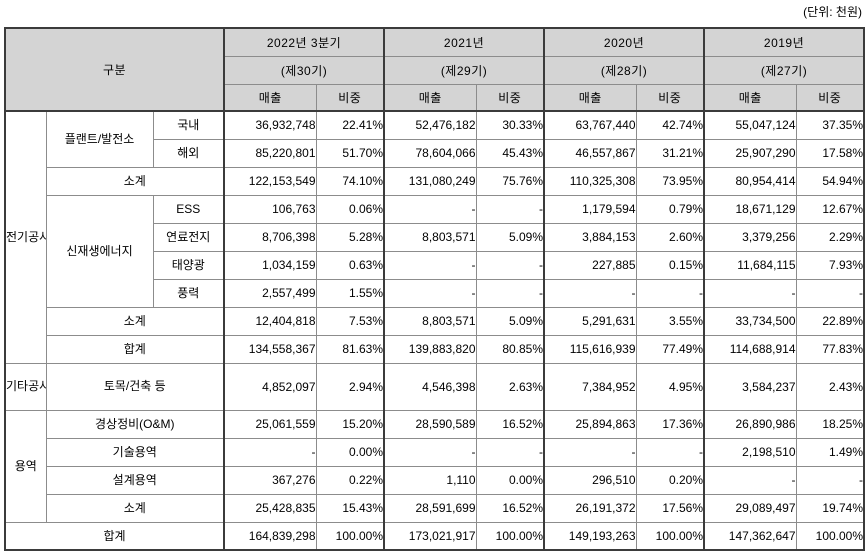 This screenshot has height=558, width=865. What do you see at coordinates (750, 181) in the screenshot?
I see `revenue-cell: 80,954,414` at bounding box center [750, 181].